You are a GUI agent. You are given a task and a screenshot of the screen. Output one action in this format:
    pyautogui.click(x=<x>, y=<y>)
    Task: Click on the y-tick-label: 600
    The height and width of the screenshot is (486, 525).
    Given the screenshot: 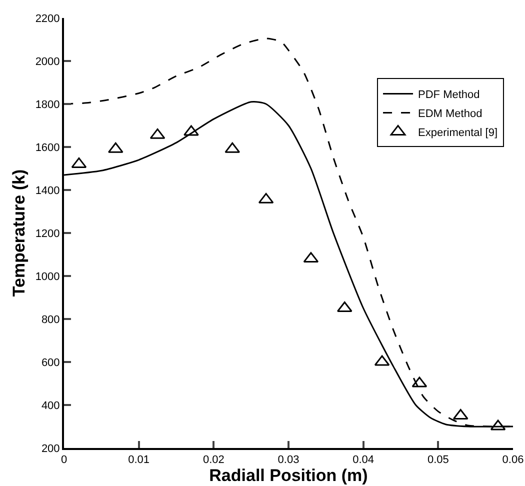 What is the action you would take?
    pyautogui.click(x=50, y=362)
    